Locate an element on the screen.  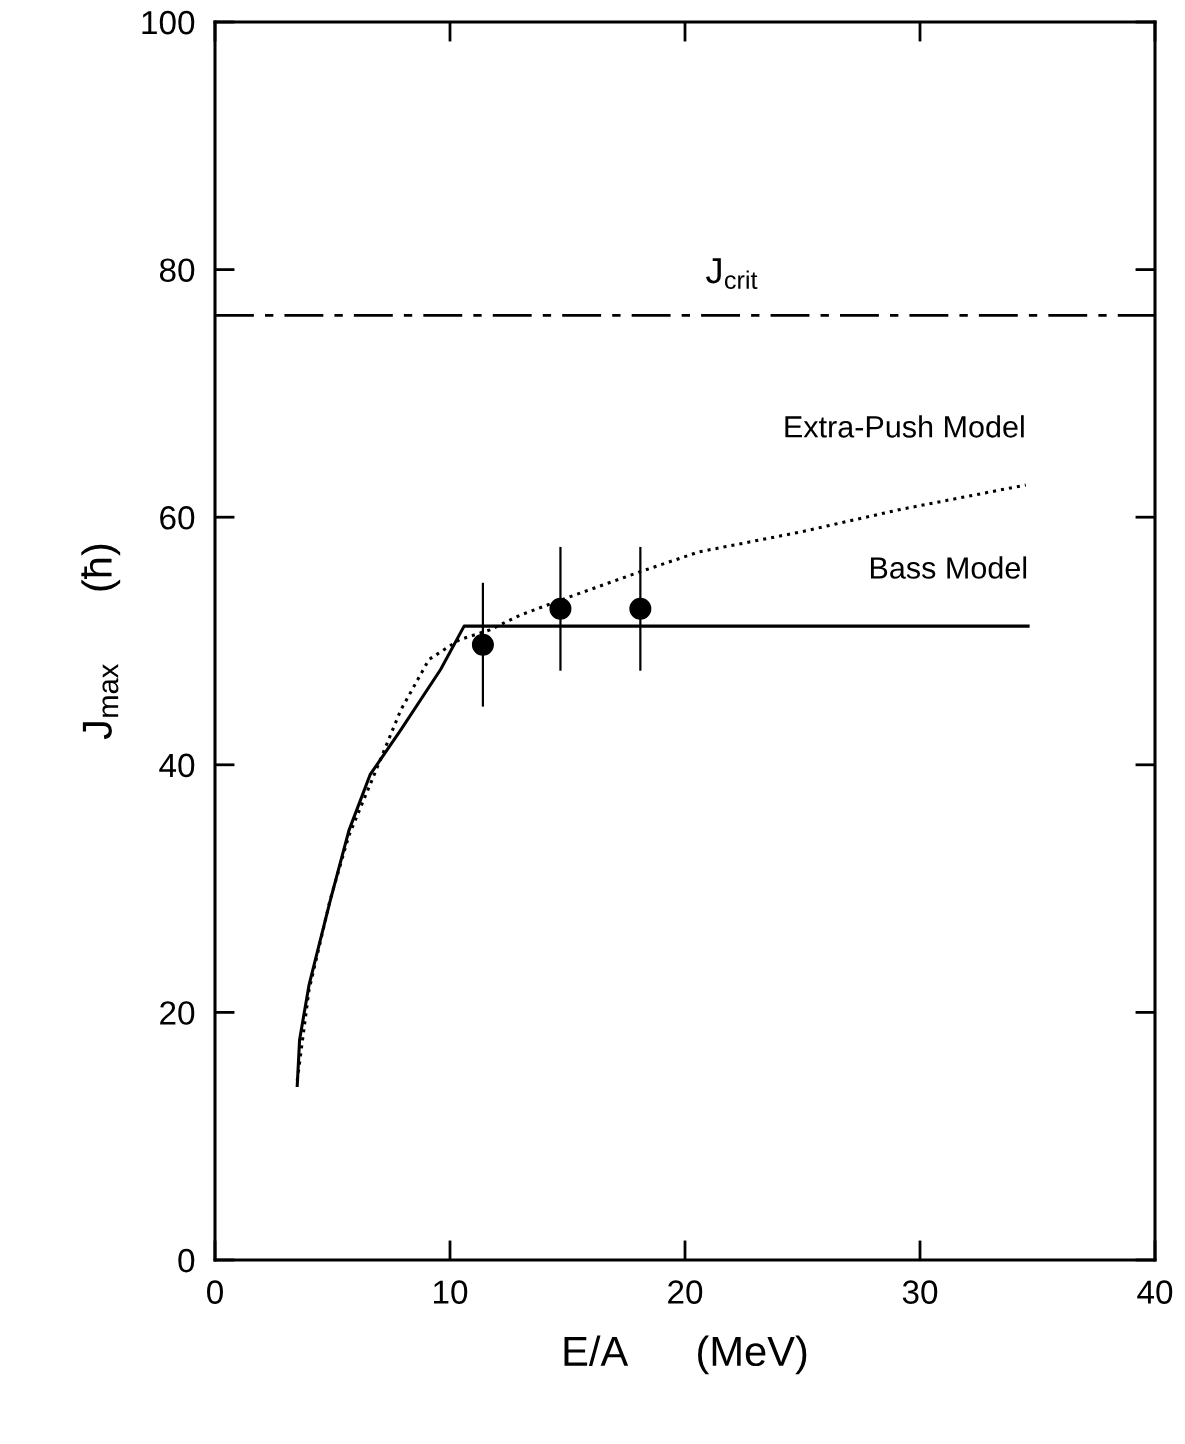
series-label: Extra-Push Model is located at coordinates (904, 426).